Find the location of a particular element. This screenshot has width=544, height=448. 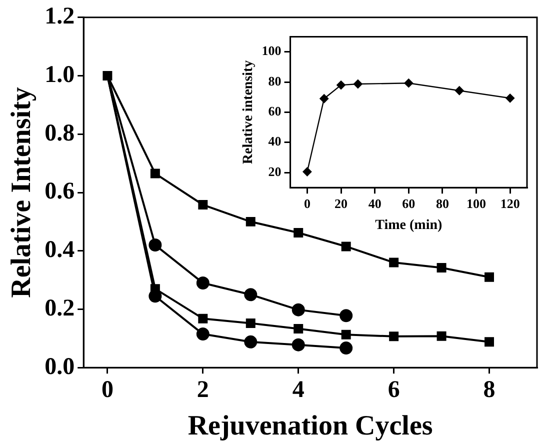

y-tick-label: 60 is located at coordinates (275, 111).